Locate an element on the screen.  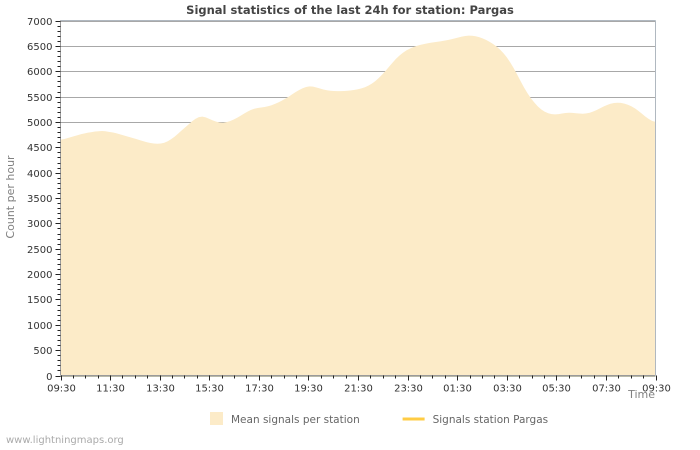
x-axis-ticks is located at coordinates (359, 378).